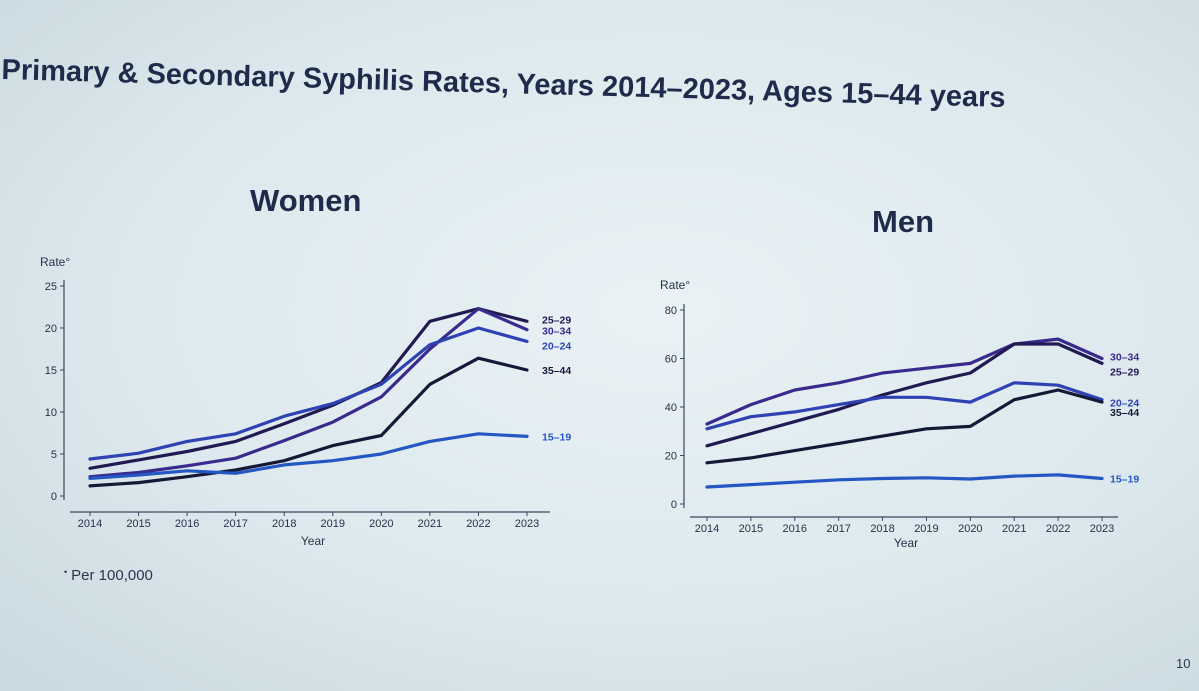  What do you see at coordinates (51, 329) in the screenshot?
I see `women-y-tick-label: 20` at bounding box center [51, 329].